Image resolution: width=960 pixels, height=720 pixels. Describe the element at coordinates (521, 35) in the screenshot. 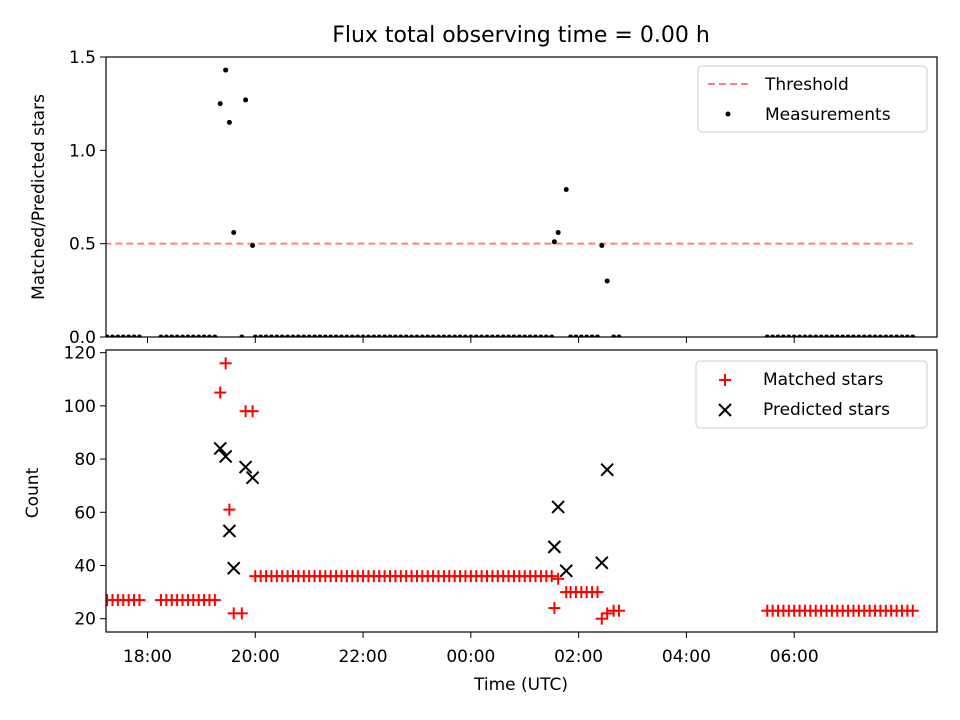

I see `chart-title: Flux total observing time = 0.00 h` at that location.